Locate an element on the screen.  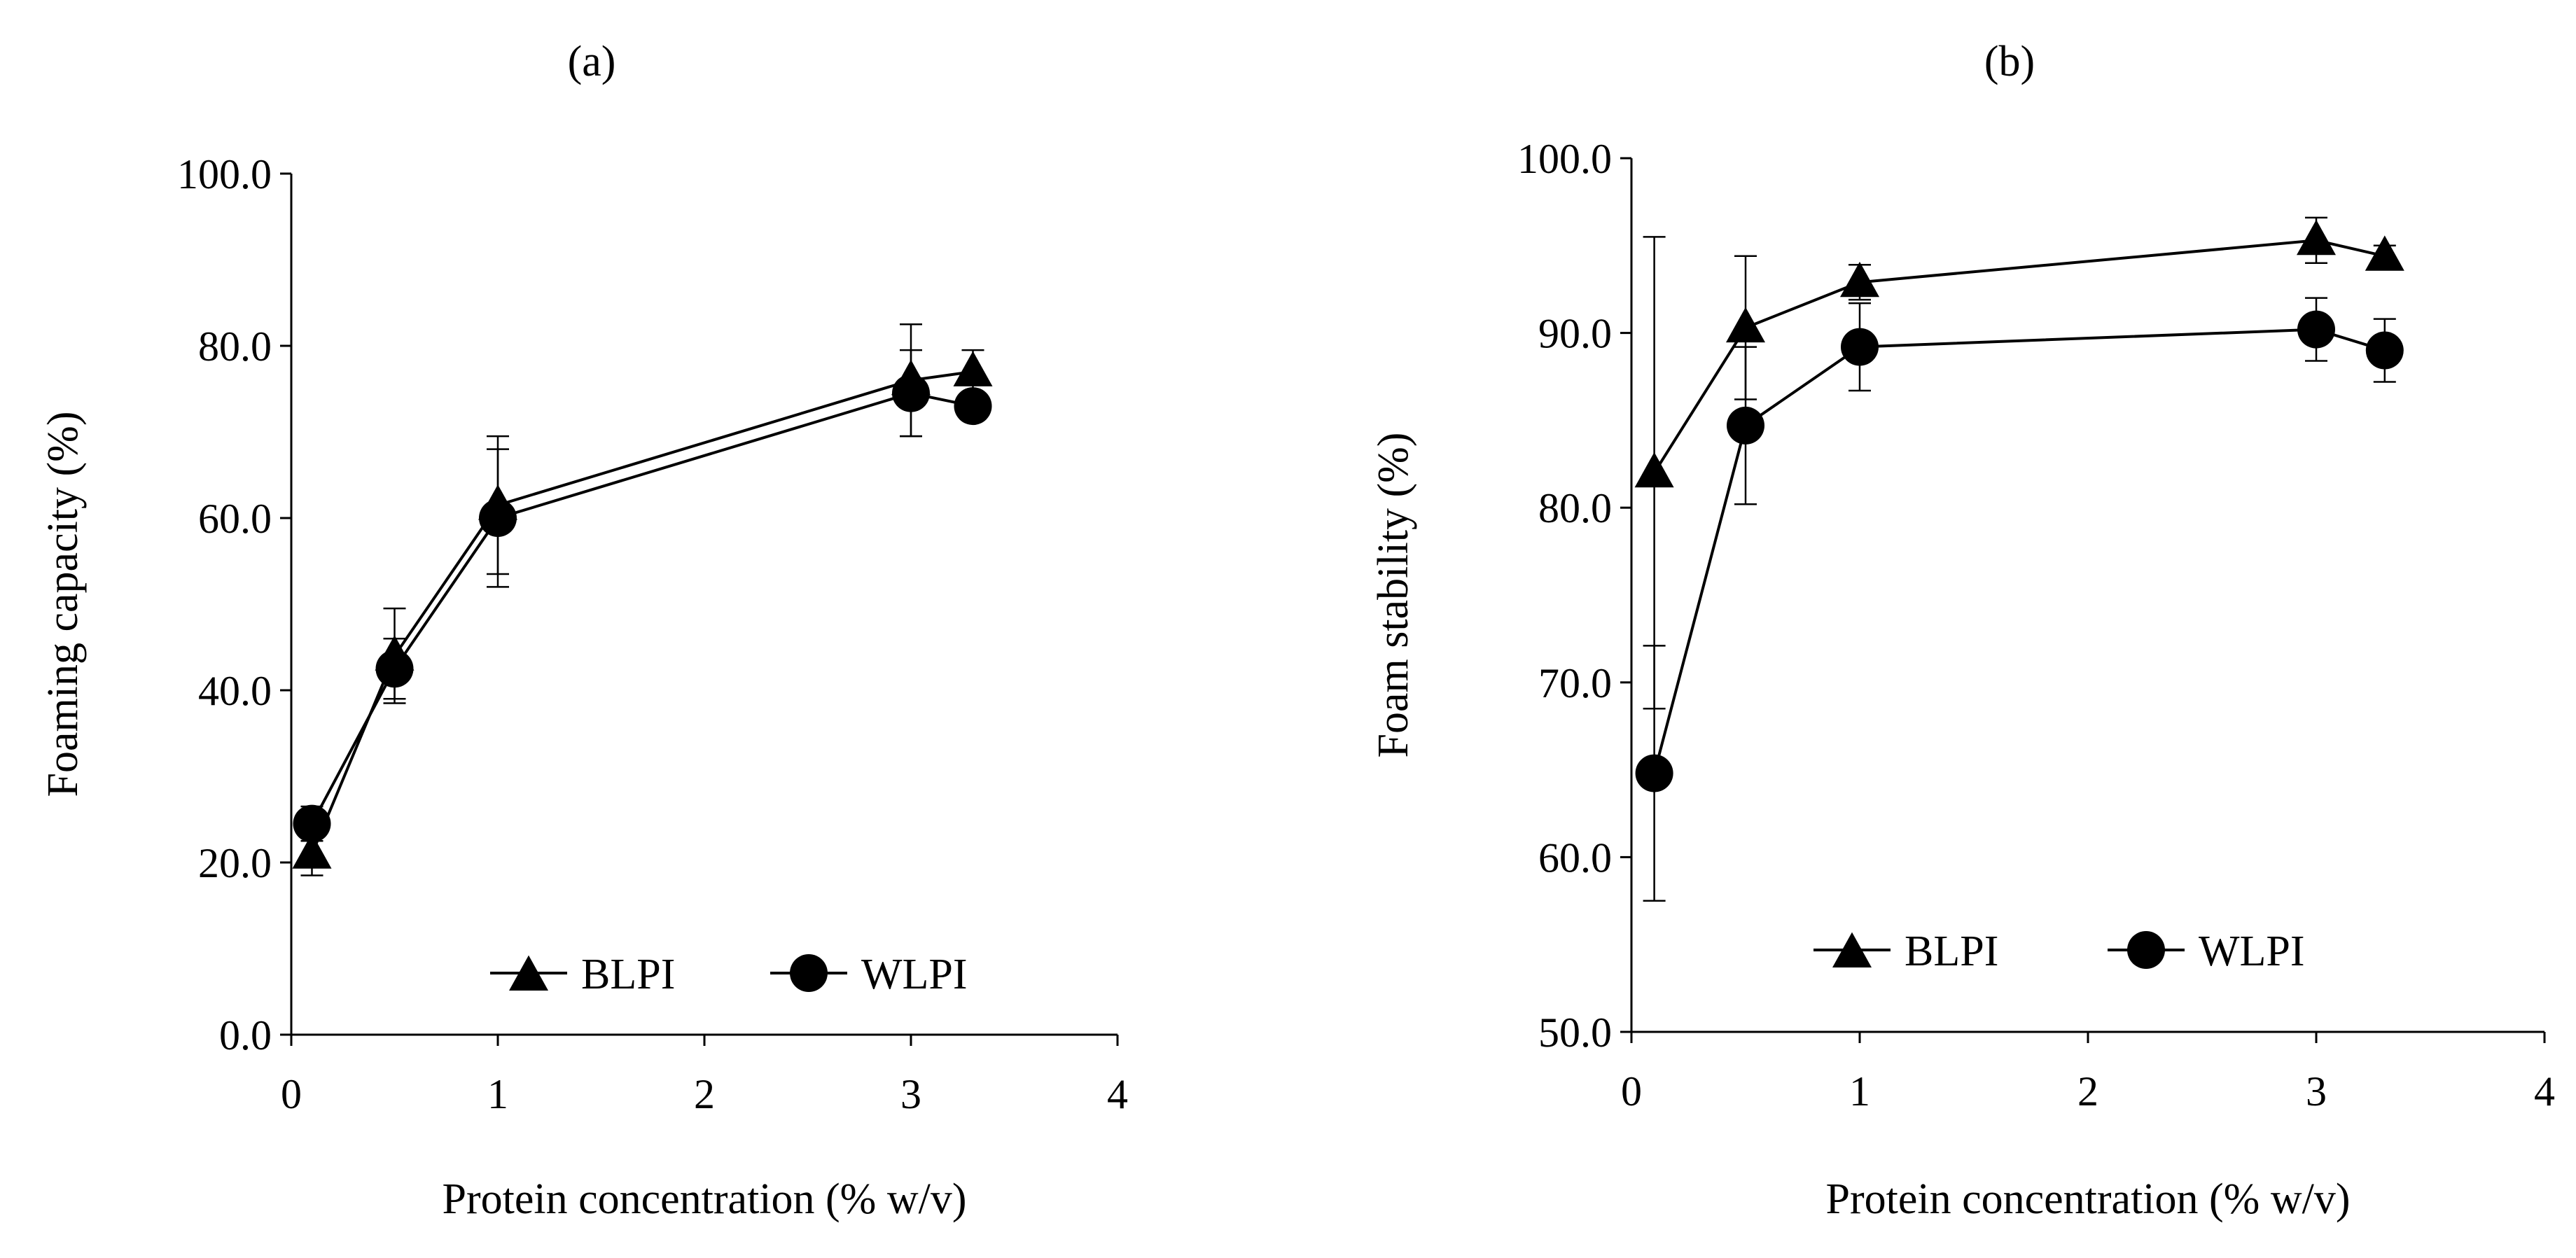
y-tick-label: 70.0 is located at coordinates (1575, 683).